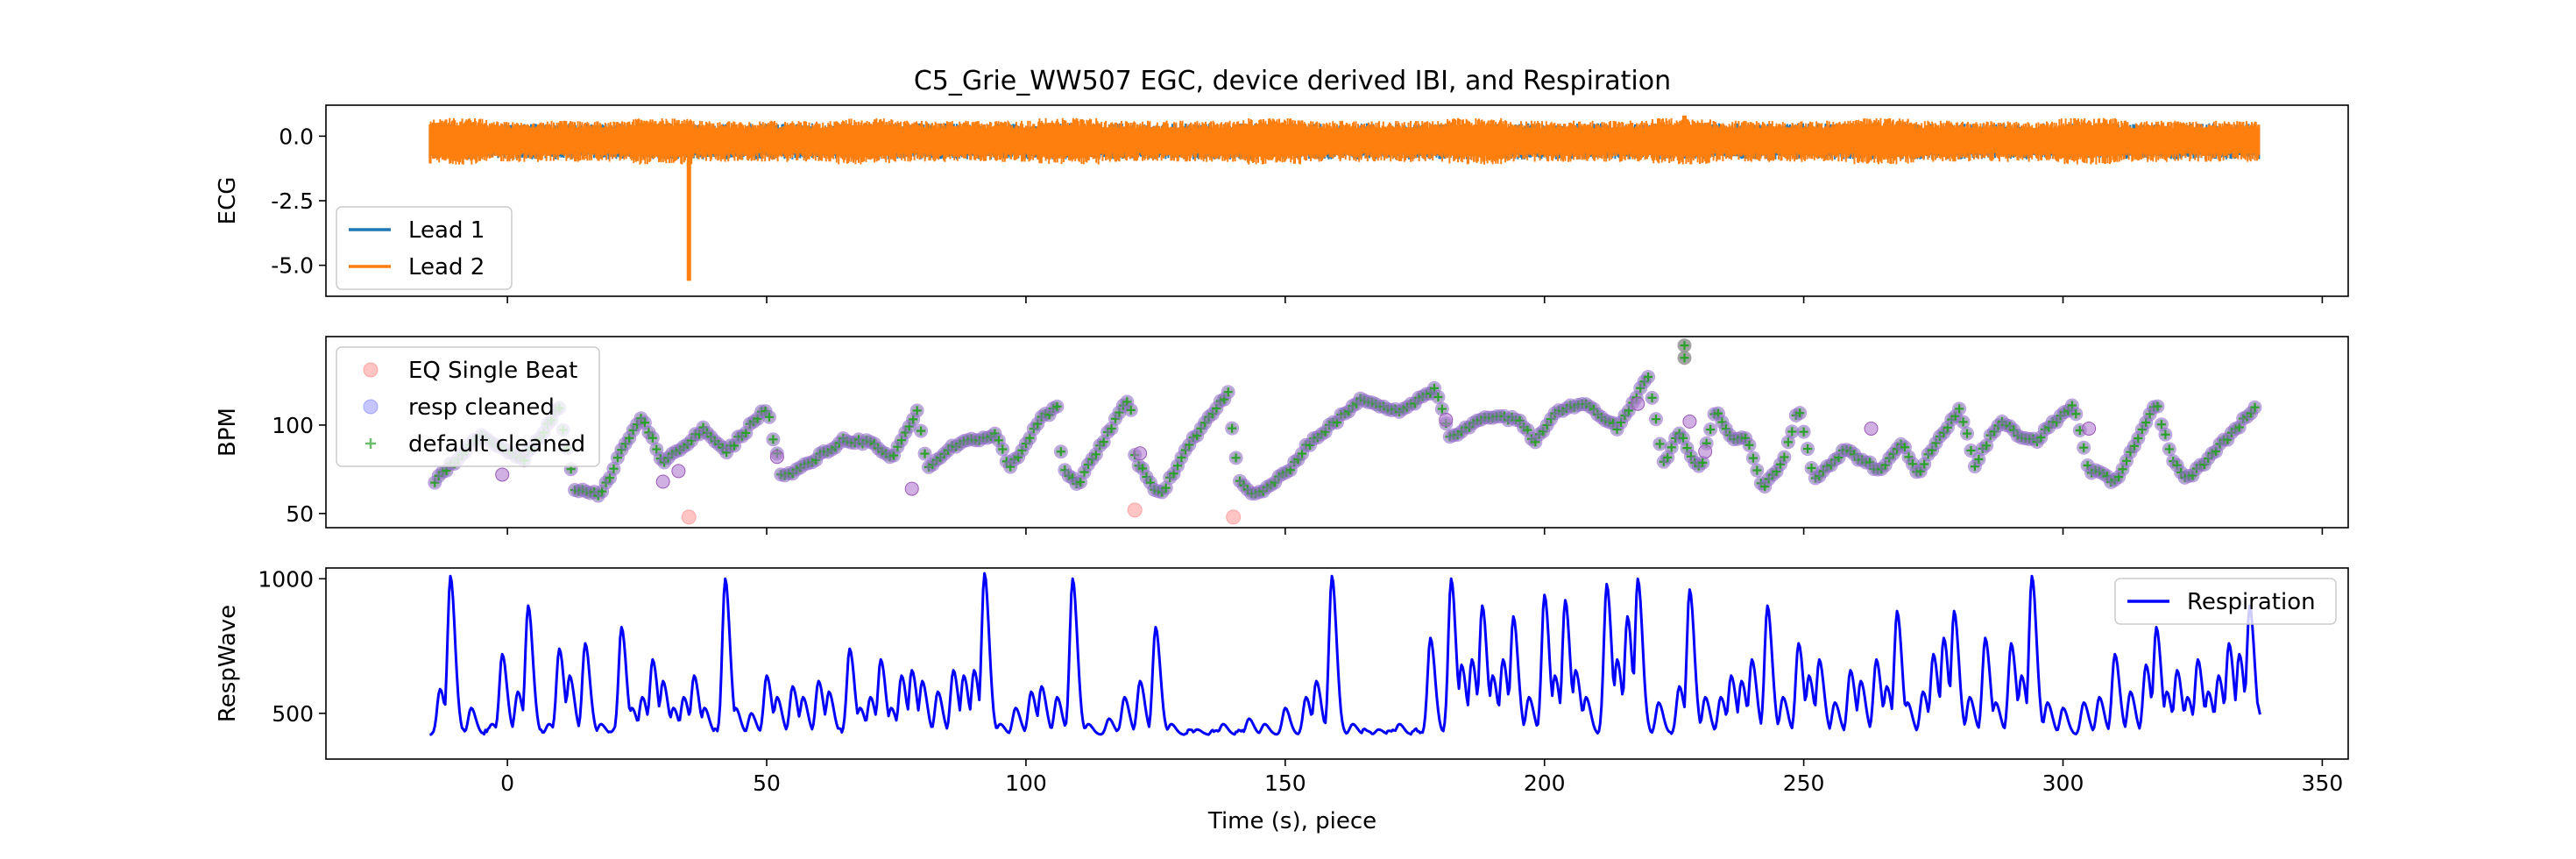 The height and width of the screenshot is (859, 2576). Describe the element at coordinates (446, 230) in the screenshot. I see `legend-label: Lead 1` at that location.